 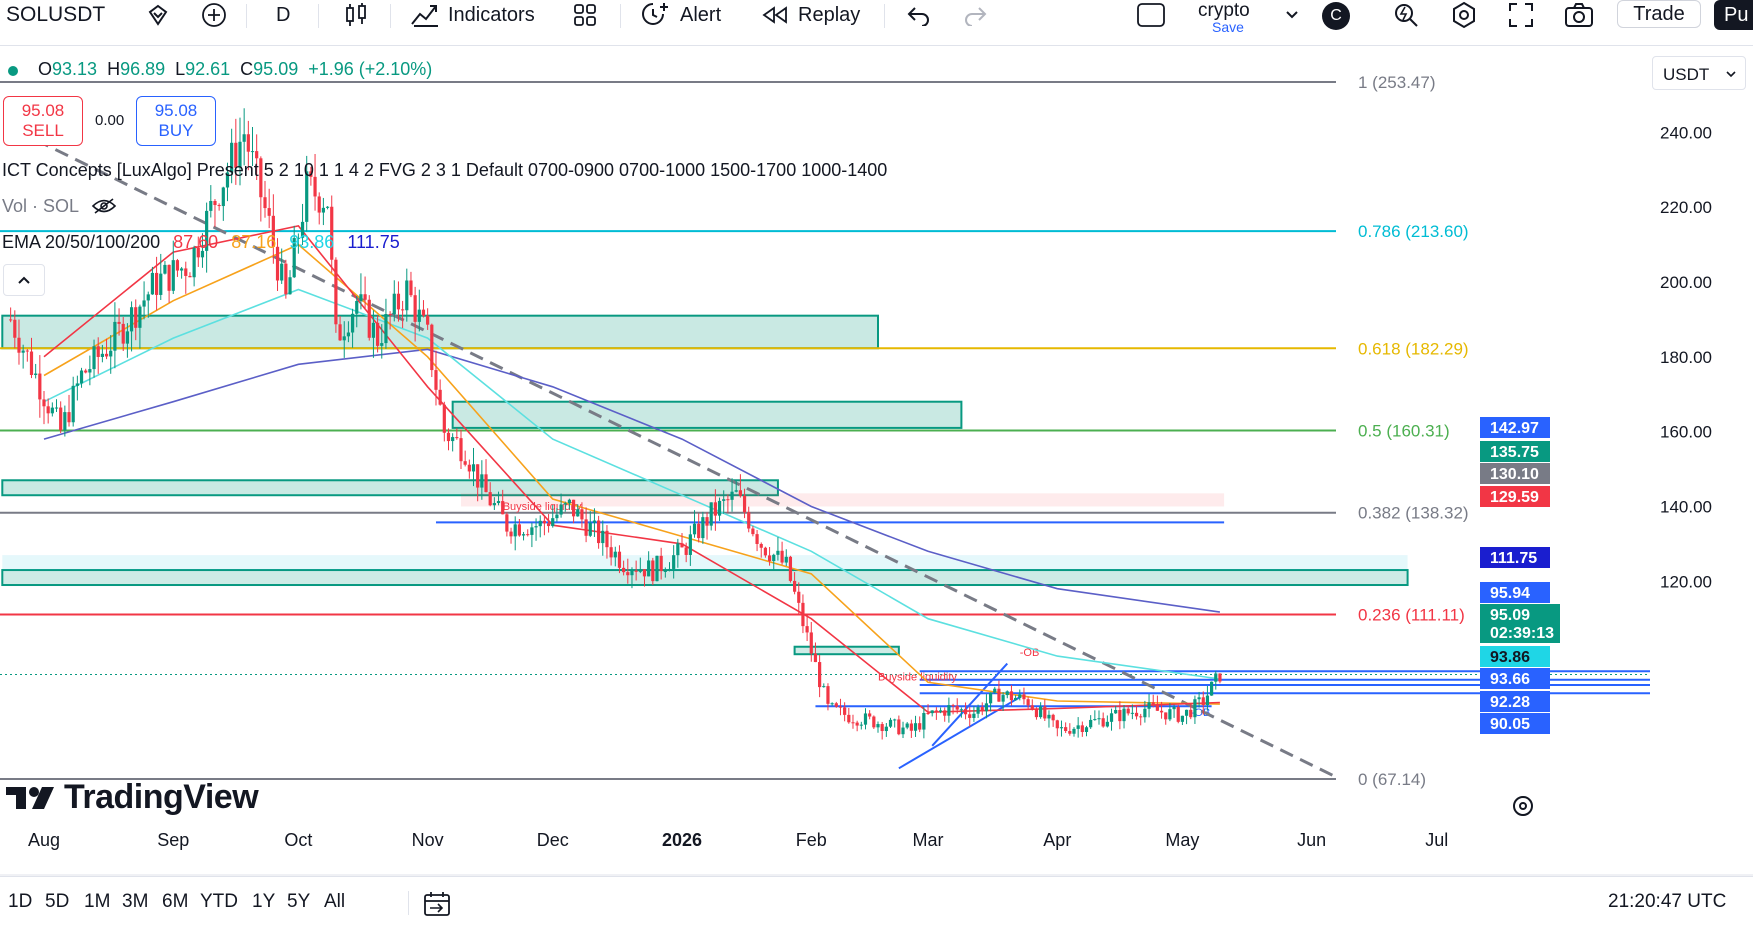 What do you see at coordinates (1292, 15) in the screenshot?
I see `chevron-down-icon` at bounding box center [1292, 15].